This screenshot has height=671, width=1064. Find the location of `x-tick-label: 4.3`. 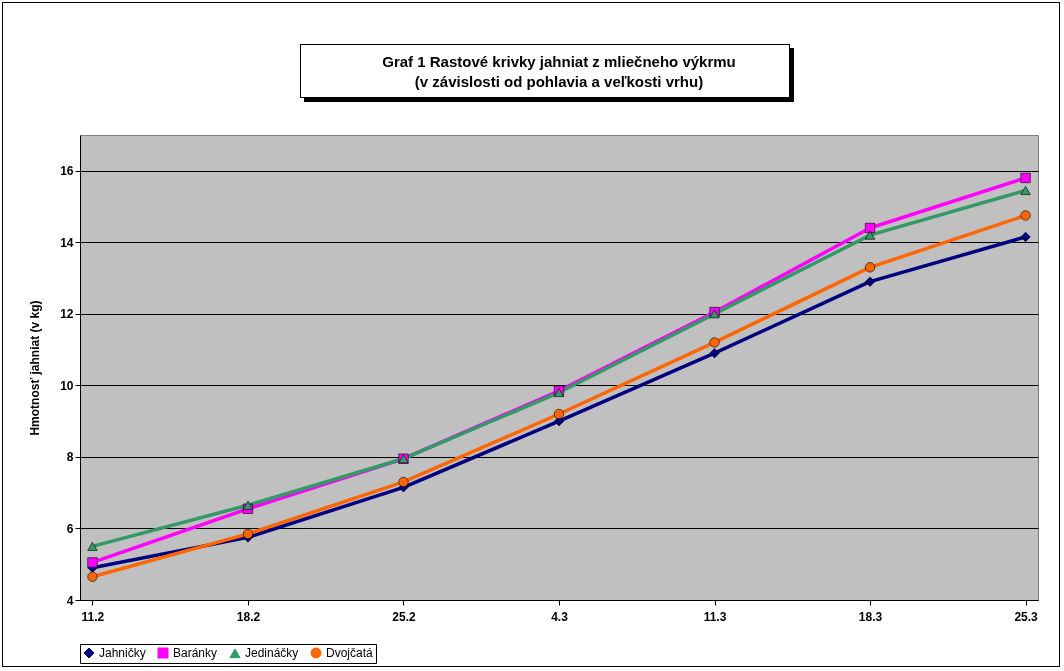

x-tick-label: 4.3 is located at coordinates (560, 616).